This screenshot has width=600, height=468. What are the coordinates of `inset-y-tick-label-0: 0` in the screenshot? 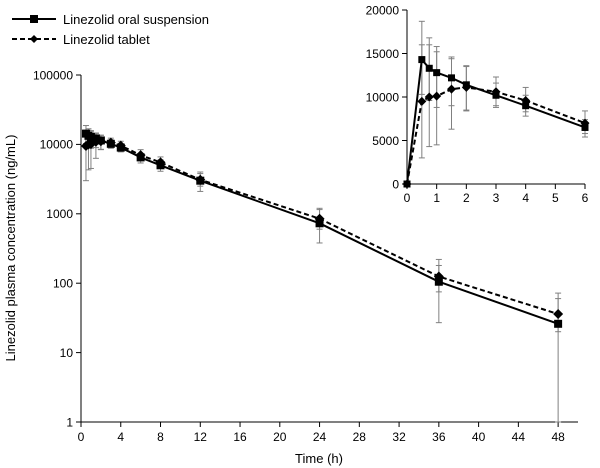 It's located at (395, 184).